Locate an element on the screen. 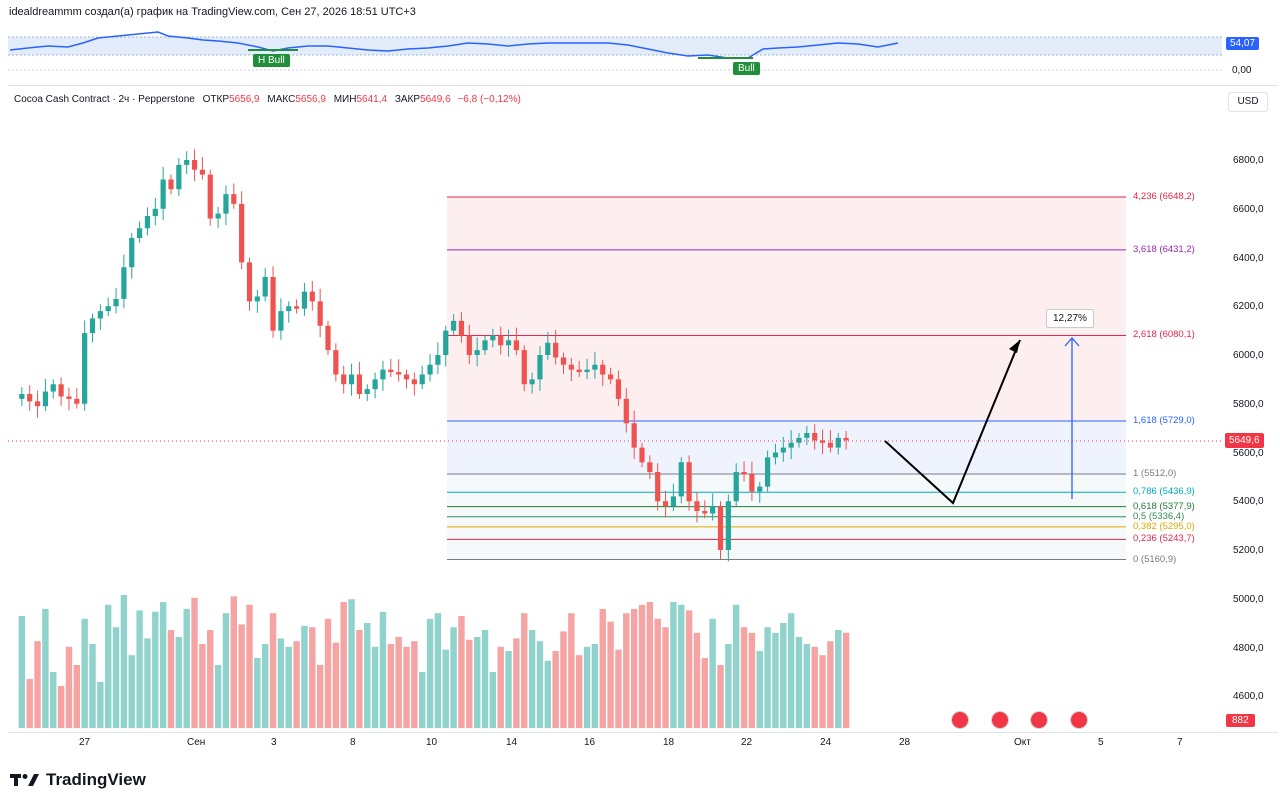 The image size is (1280, 805). h-bull-tag: H Bull is located at coordinates (271, 60).